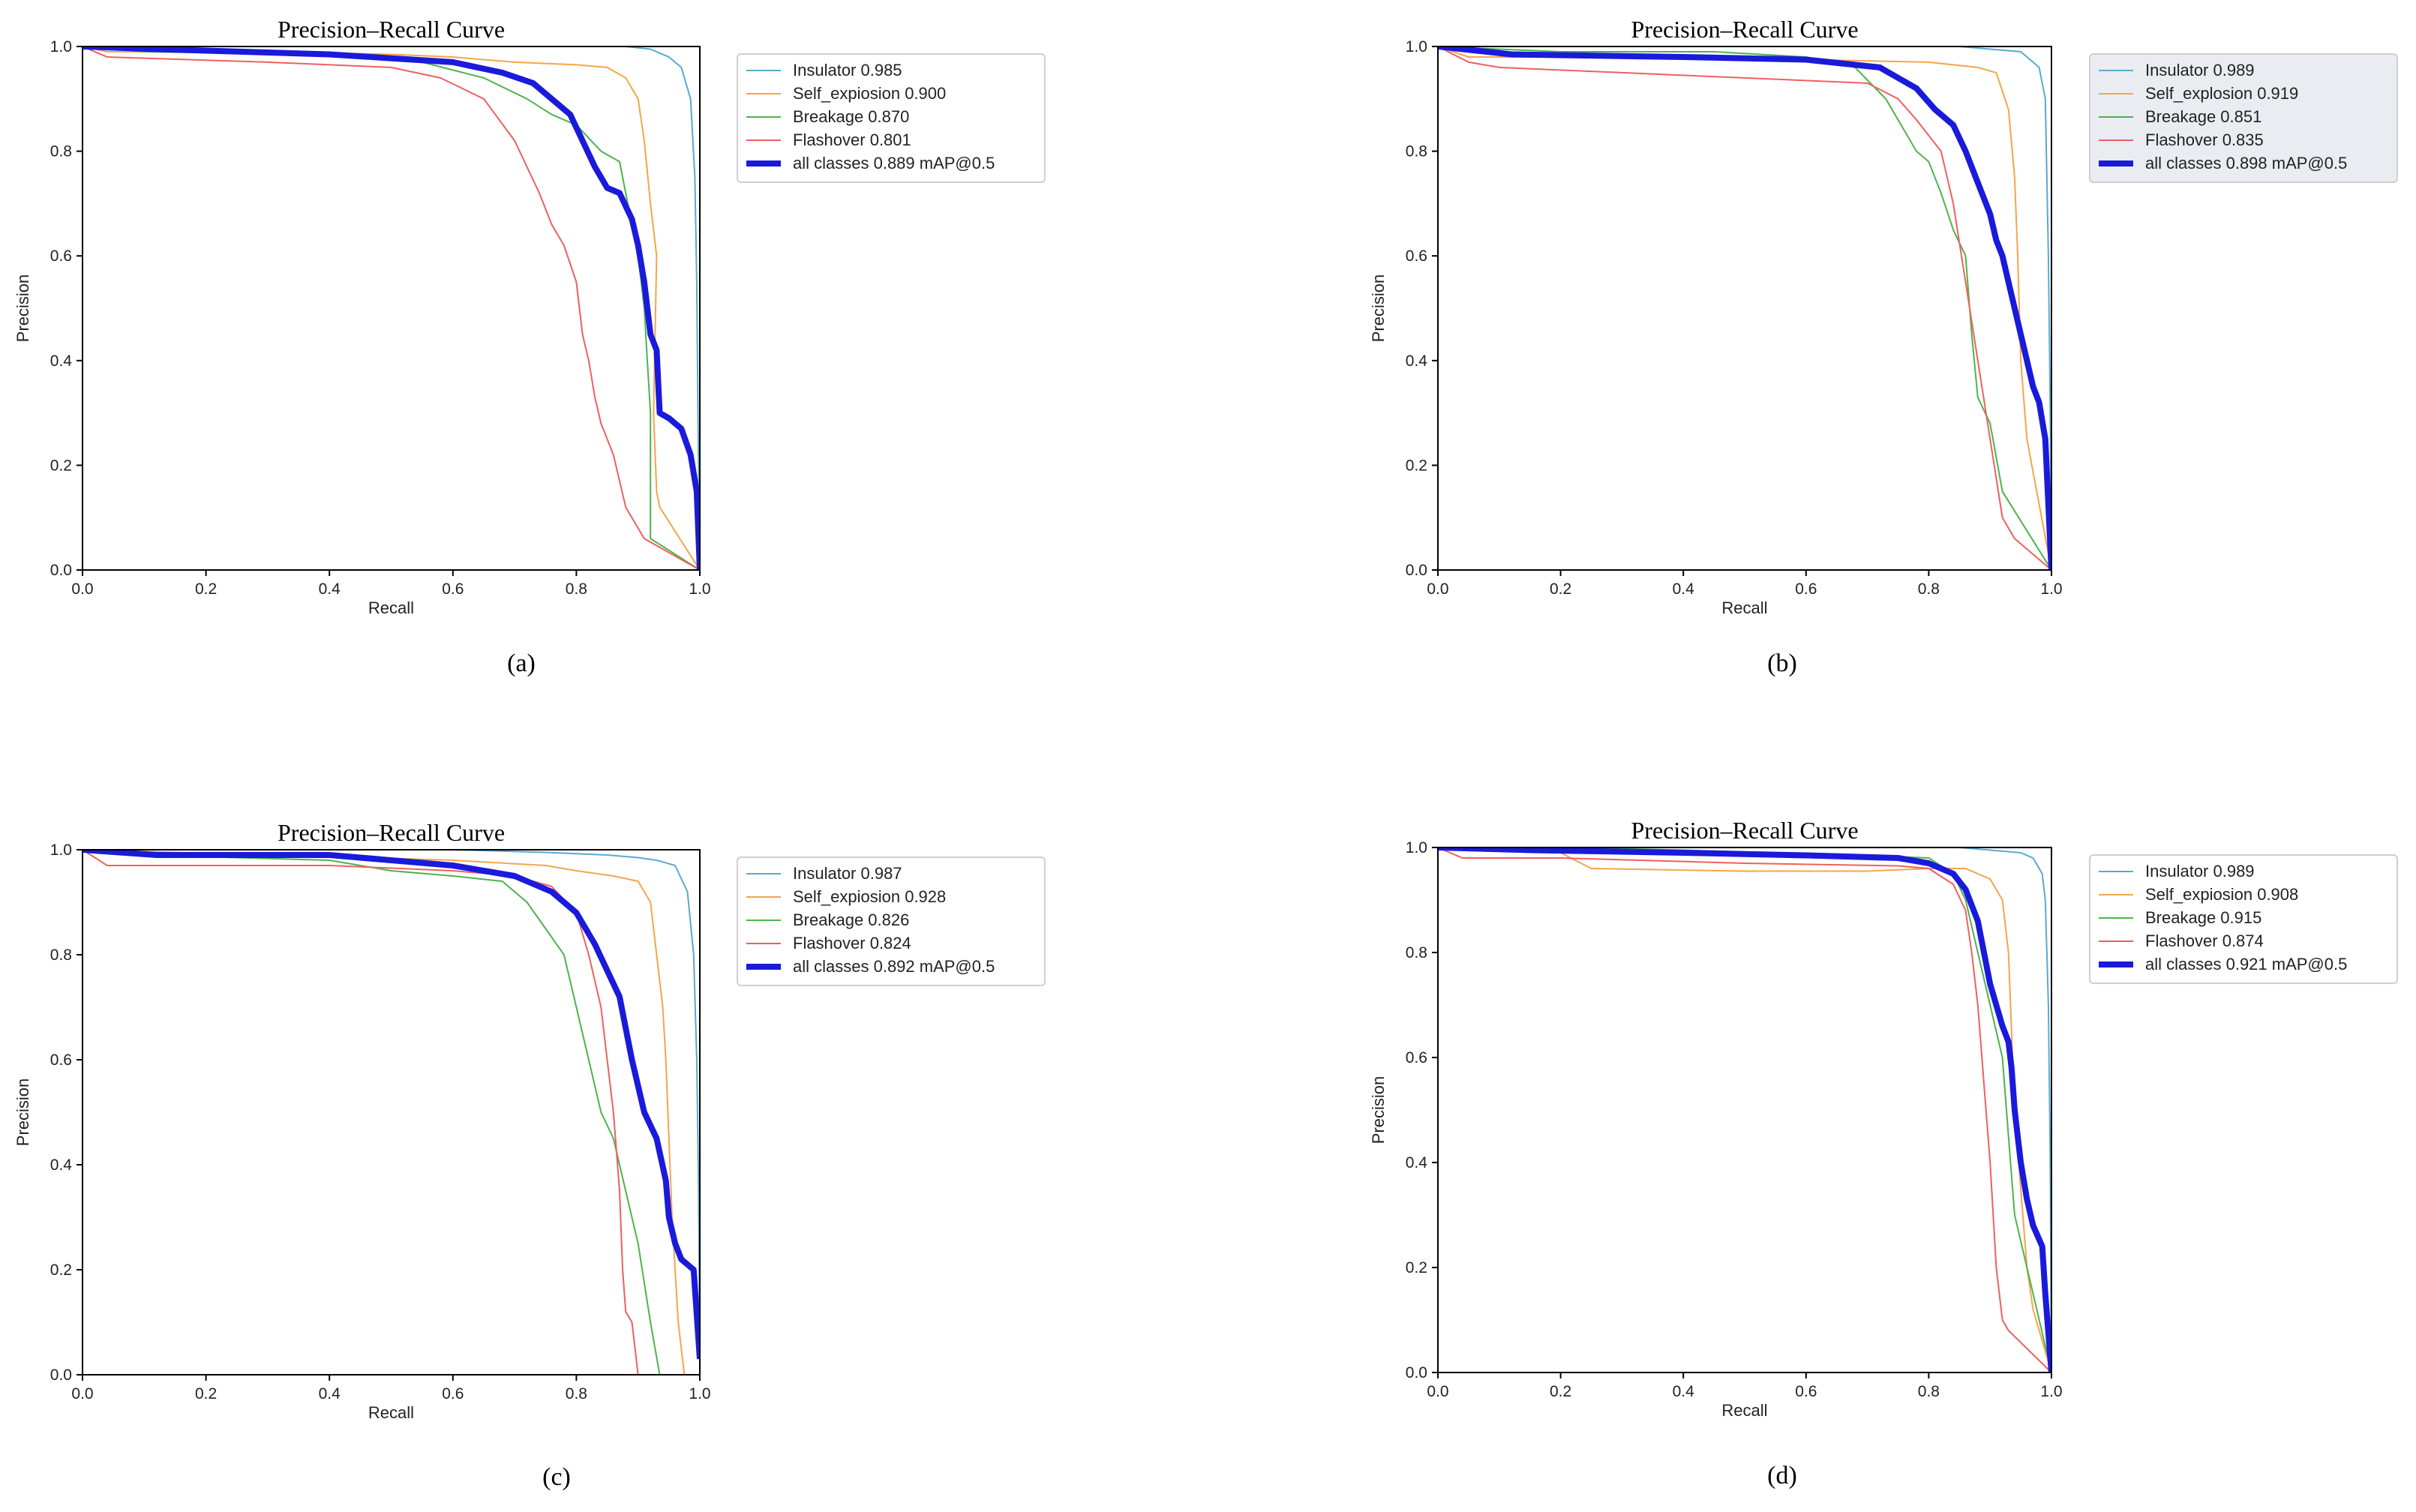  What do you see at coordinates (852, 139) in the screenshot?
I see `legend-entry: Flashover 0.801` at bounding box center [852, 139].